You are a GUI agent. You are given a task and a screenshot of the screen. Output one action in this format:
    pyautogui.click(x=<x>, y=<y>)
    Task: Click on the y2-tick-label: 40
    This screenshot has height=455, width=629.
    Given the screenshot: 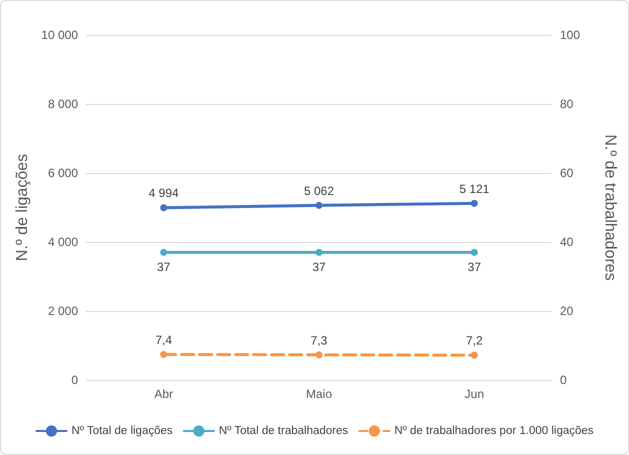 What is the action you would take?
    pyautogui.click(x=567, y=242)
    